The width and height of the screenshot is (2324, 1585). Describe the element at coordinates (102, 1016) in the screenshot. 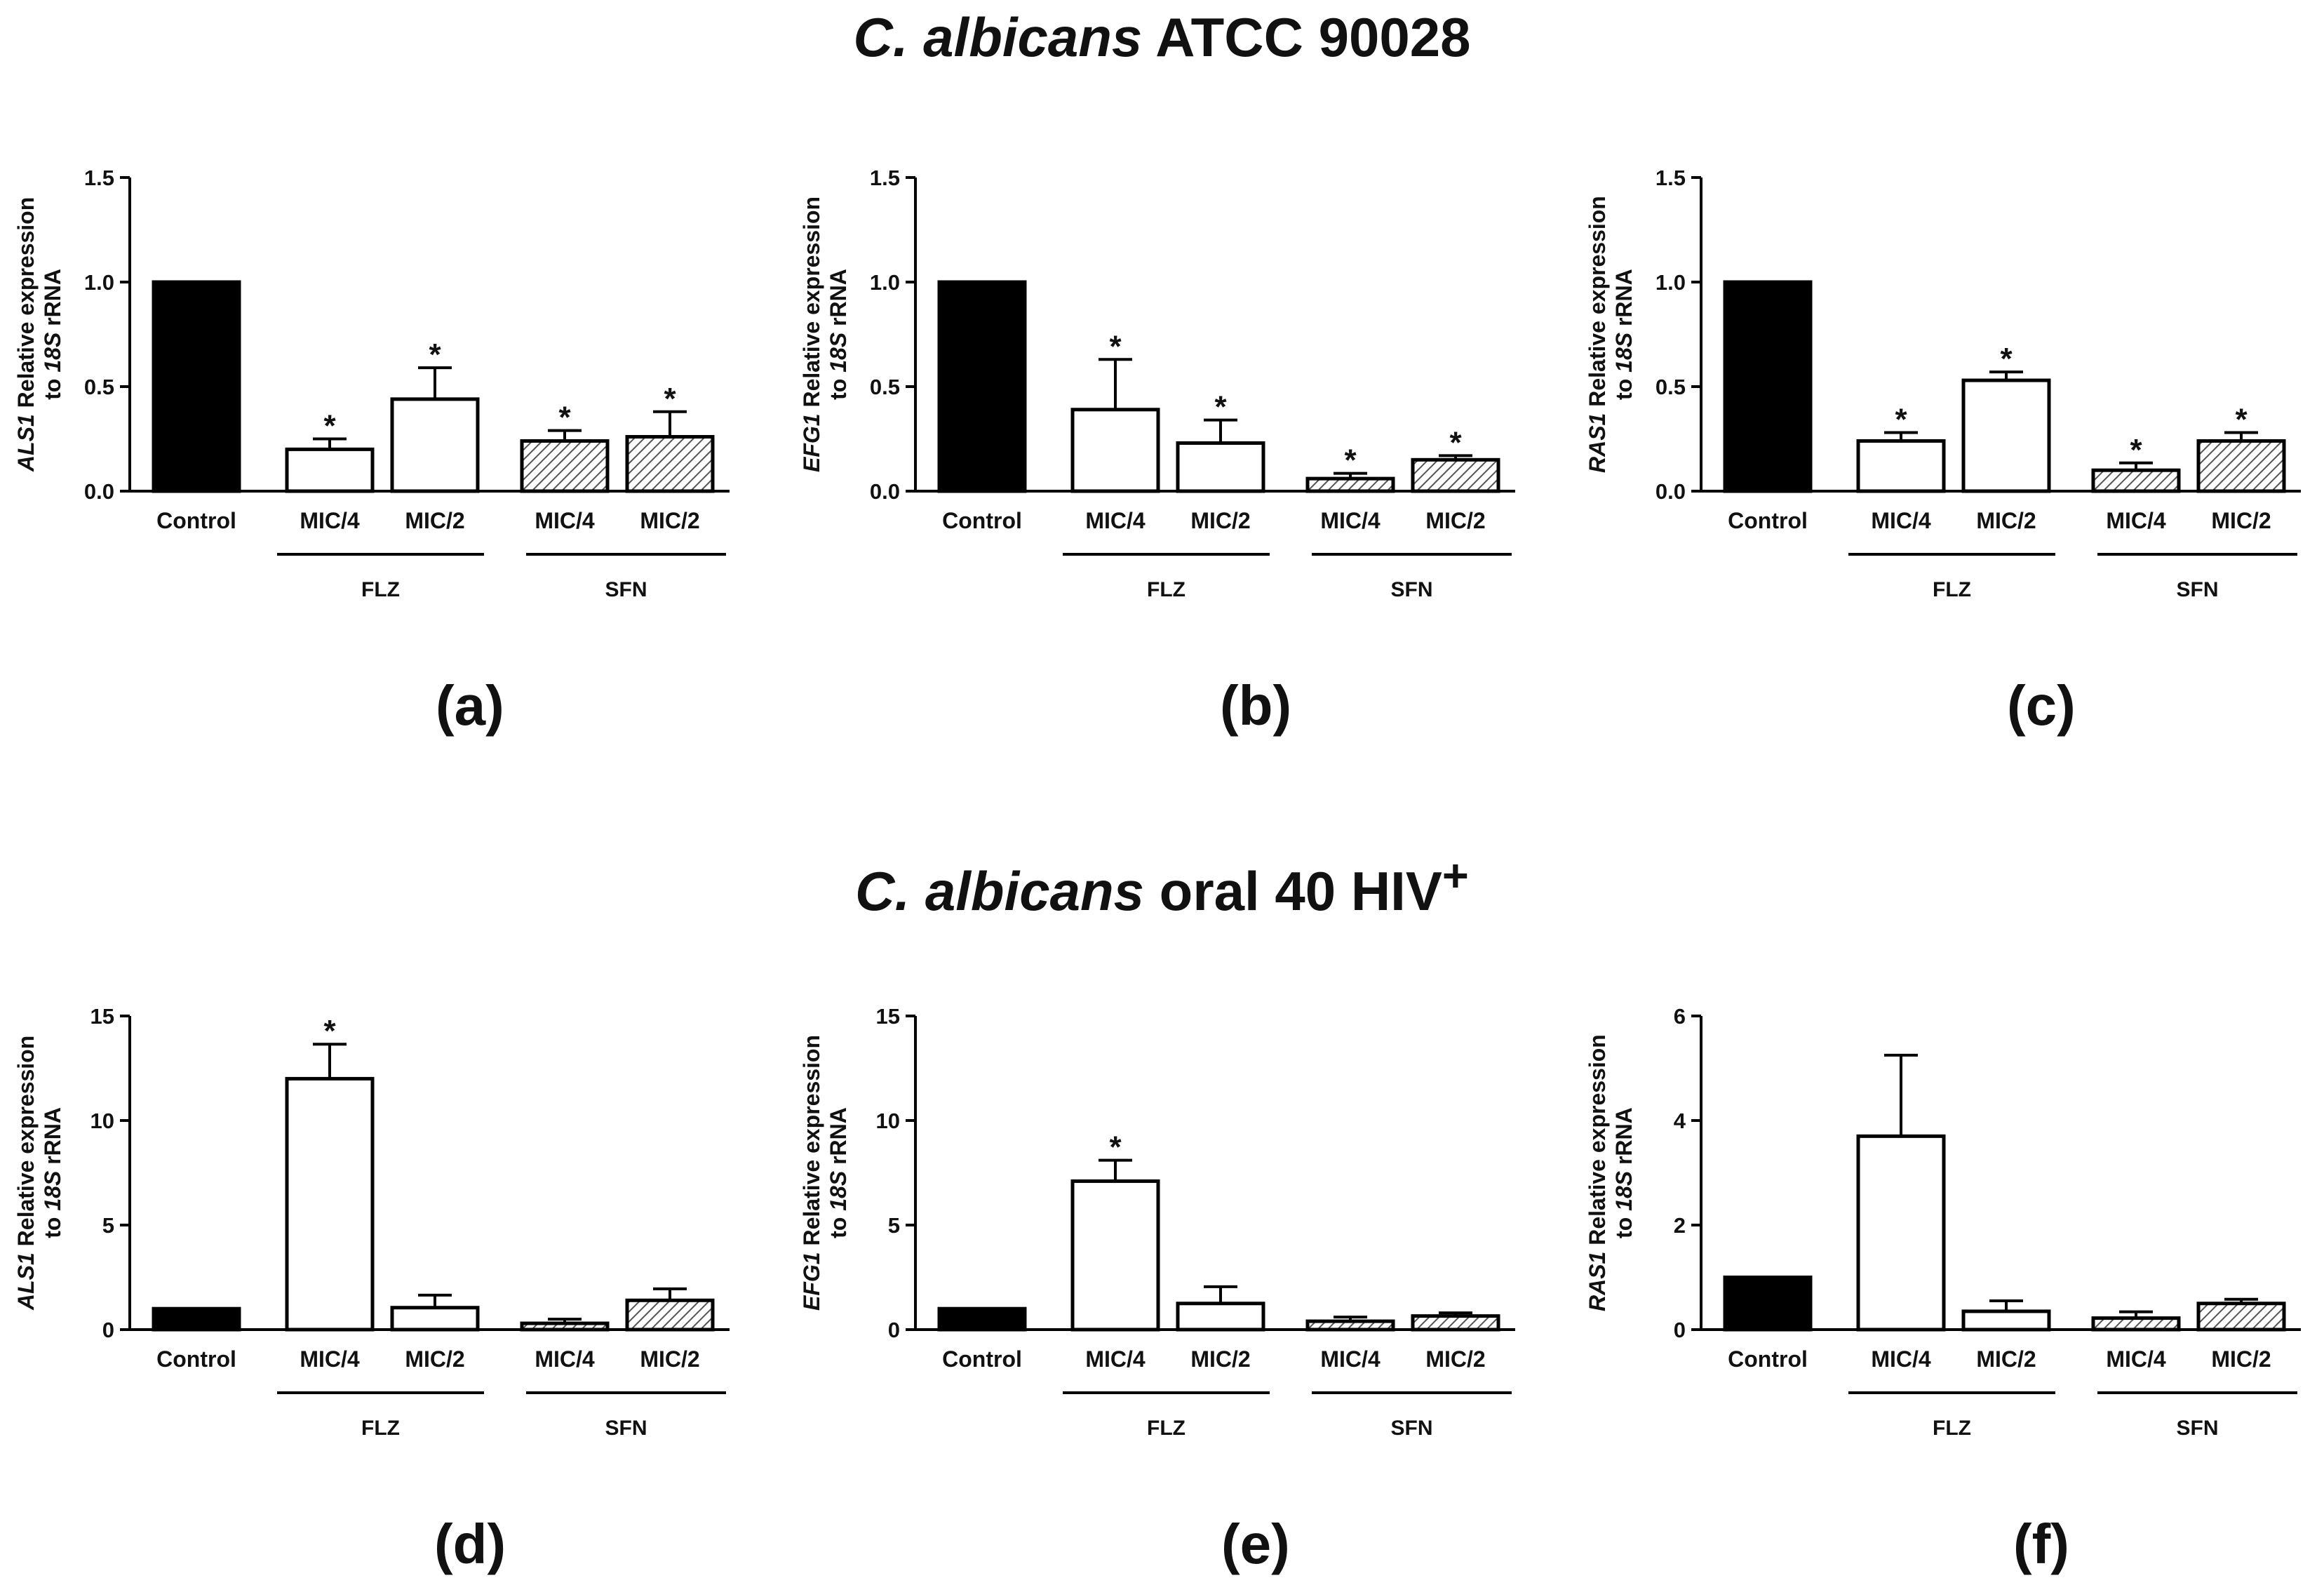

I see `y-tick-label: 15` at that location.